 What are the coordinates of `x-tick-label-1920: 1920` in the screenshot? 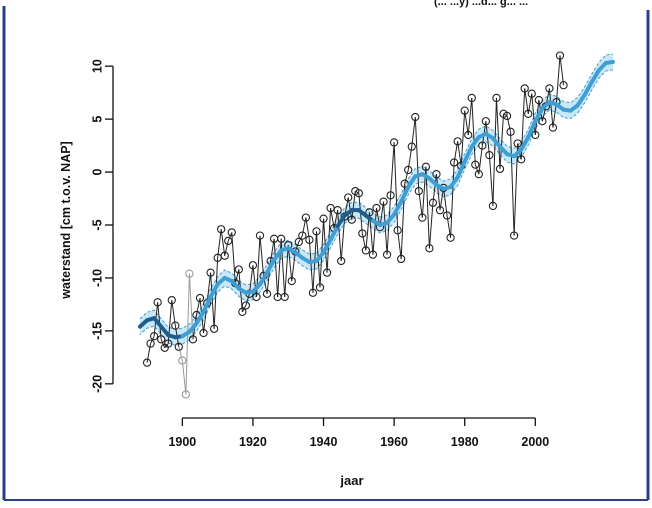 It's located at (253, 442).